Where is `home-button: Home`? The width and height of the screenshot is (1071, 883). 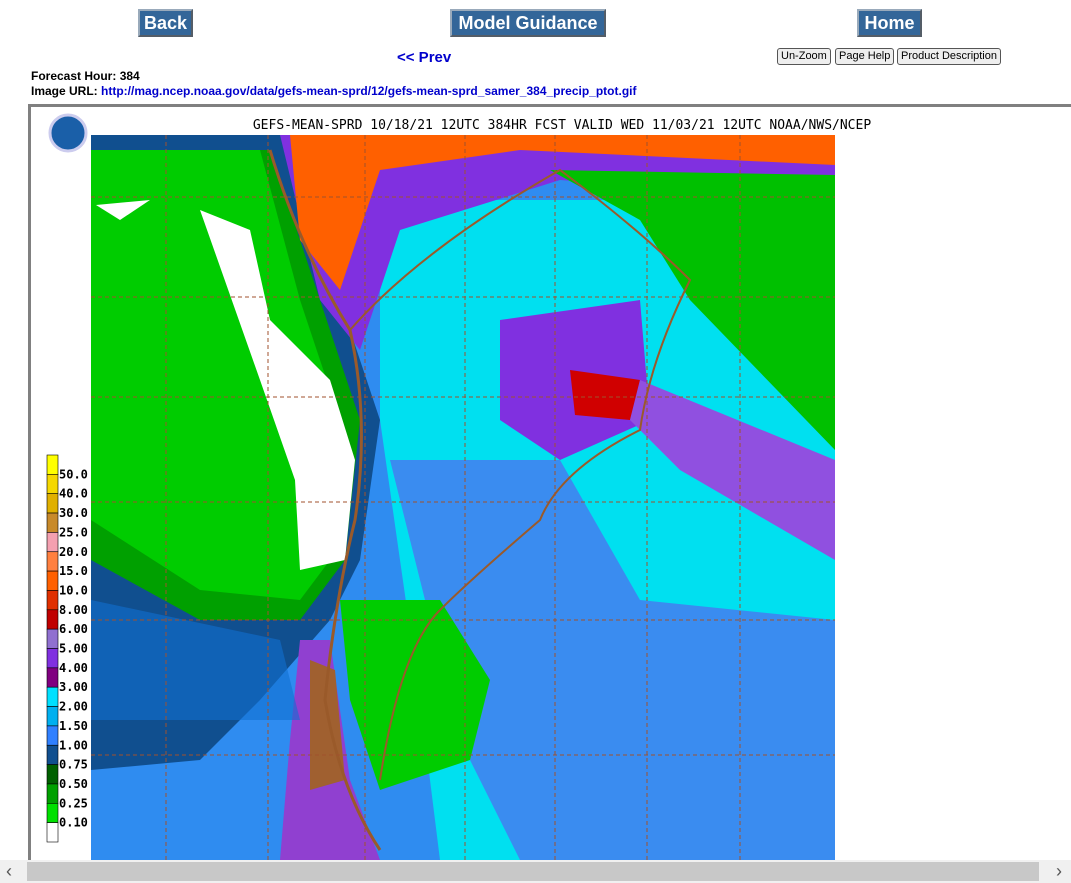
home-button: Home is located at coordinates (889, 23).